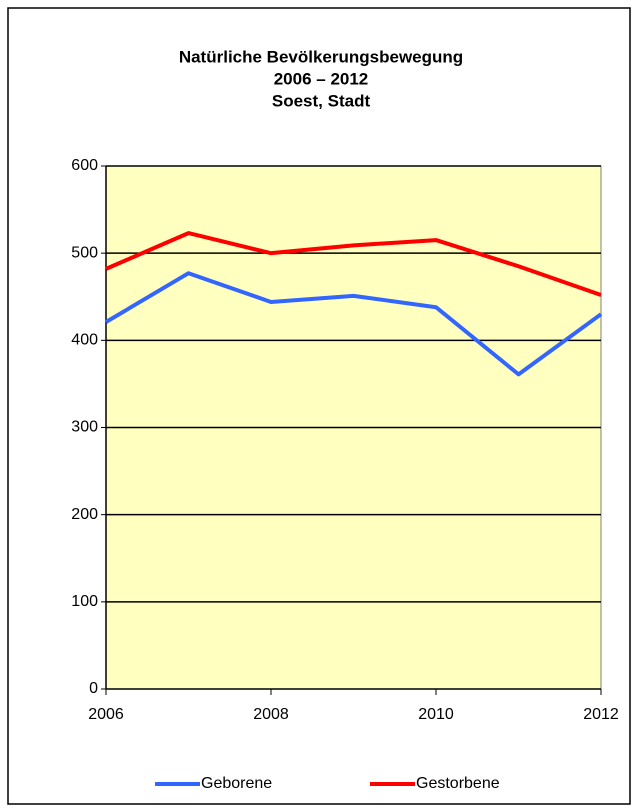 The image size is (638, 812). What do you see at coordinates (84, 514) in the screenshot?
I see `y-tick-label: 200` at bounding box center [84, 514].